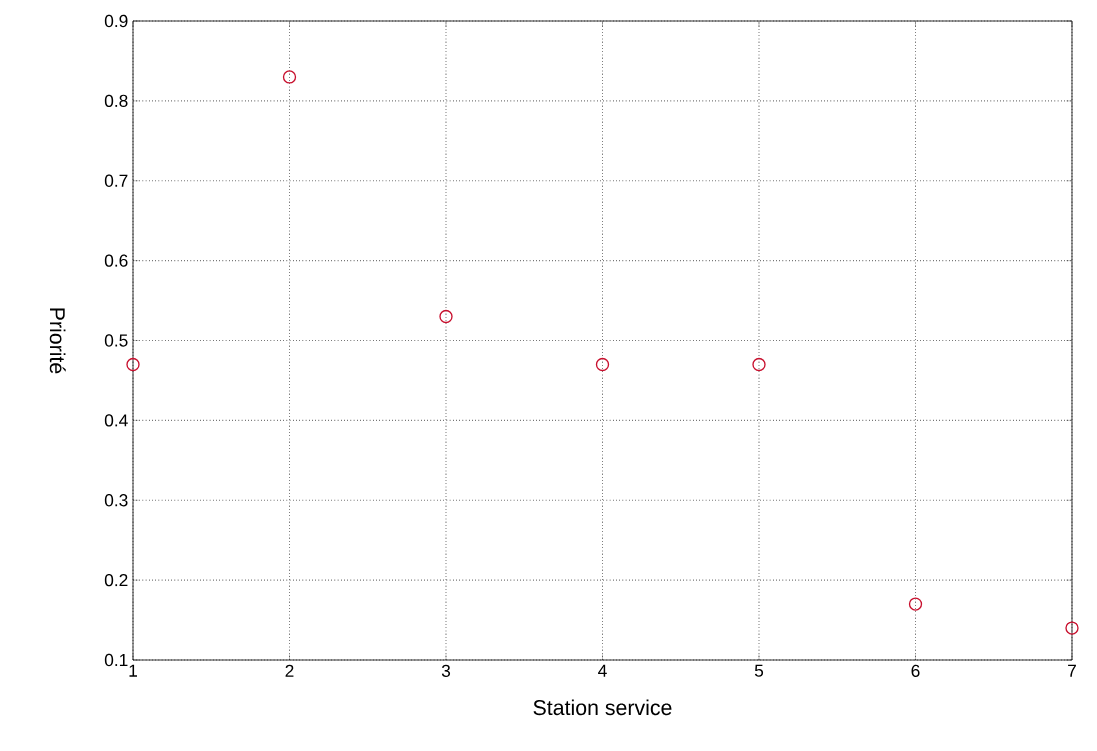 This screenshot has height=751, width=1097. I want to click on x-tick-label: 4, so click(602, 670).